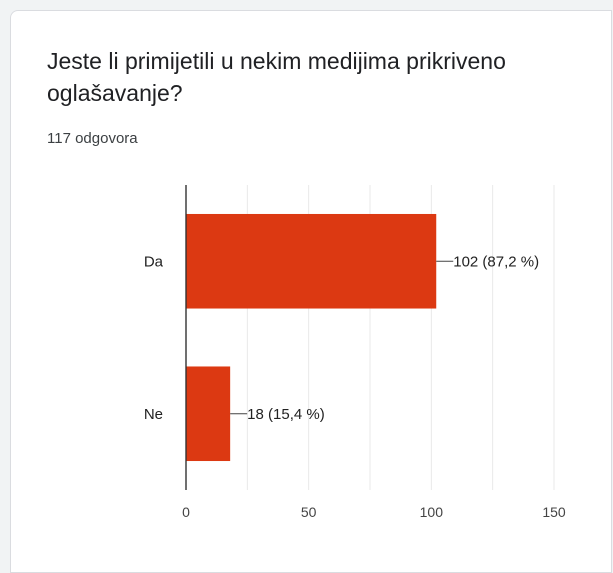 Image resolution: width=613 pixels, height=573 pixels. Describe the element at coordinates (92, 138) in the screenshot. I see `response-count: 117 odgovora` at that location.